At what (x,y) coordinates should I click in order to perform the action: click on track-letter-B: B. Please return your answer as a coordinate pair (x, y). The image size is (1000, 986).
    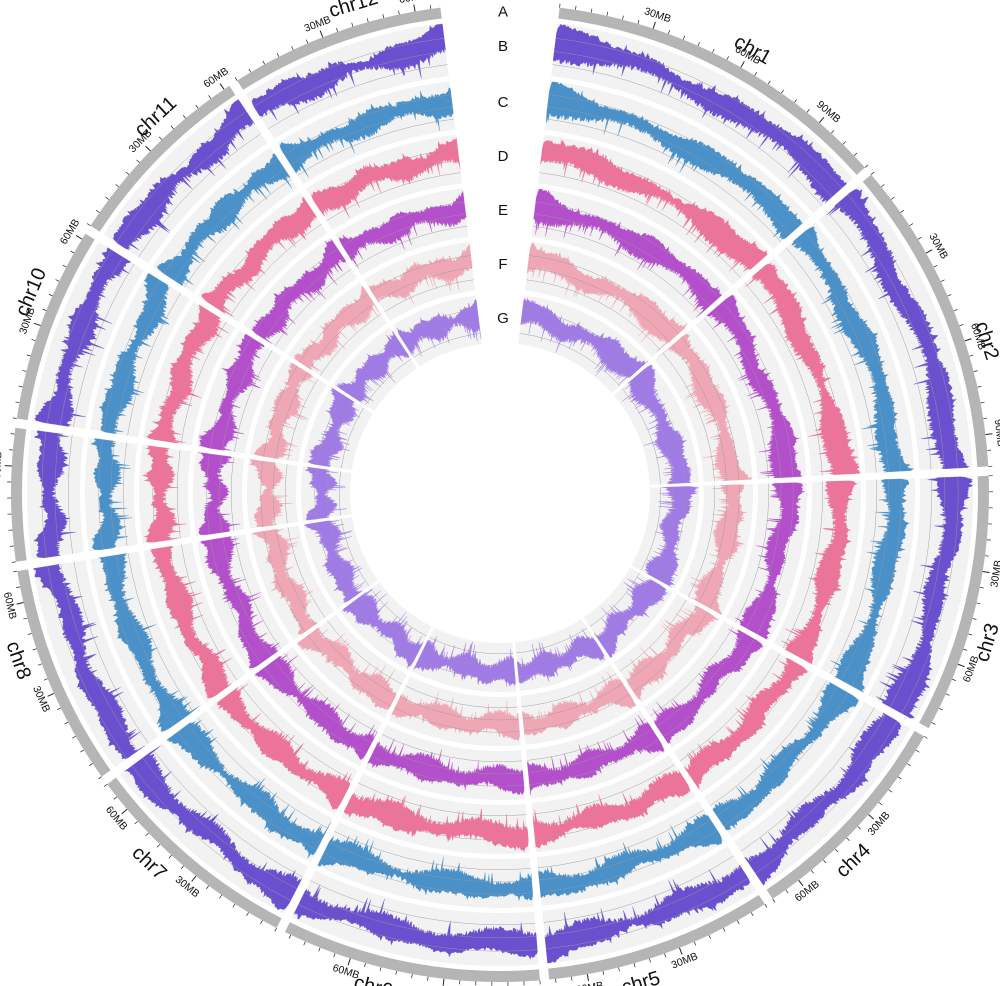
    Looking at the image, I should click on (503, 46).